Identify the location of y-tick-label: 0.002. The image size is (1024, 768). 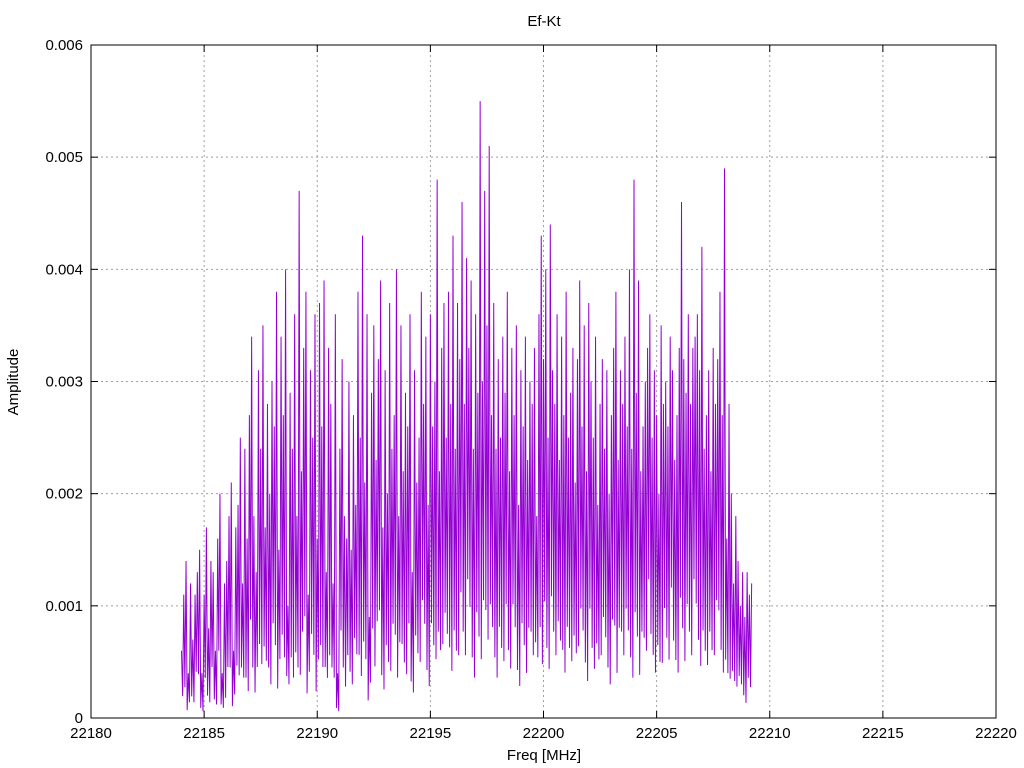
(64, 494).